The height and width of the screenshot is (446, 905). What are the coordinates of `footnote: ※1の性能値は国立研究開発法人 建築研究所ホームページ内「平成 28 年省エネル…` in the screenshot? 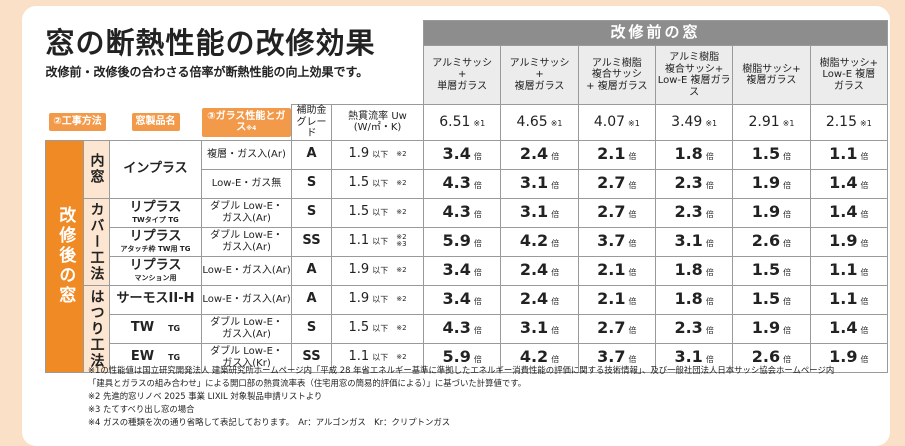 It's located at (461, 370).